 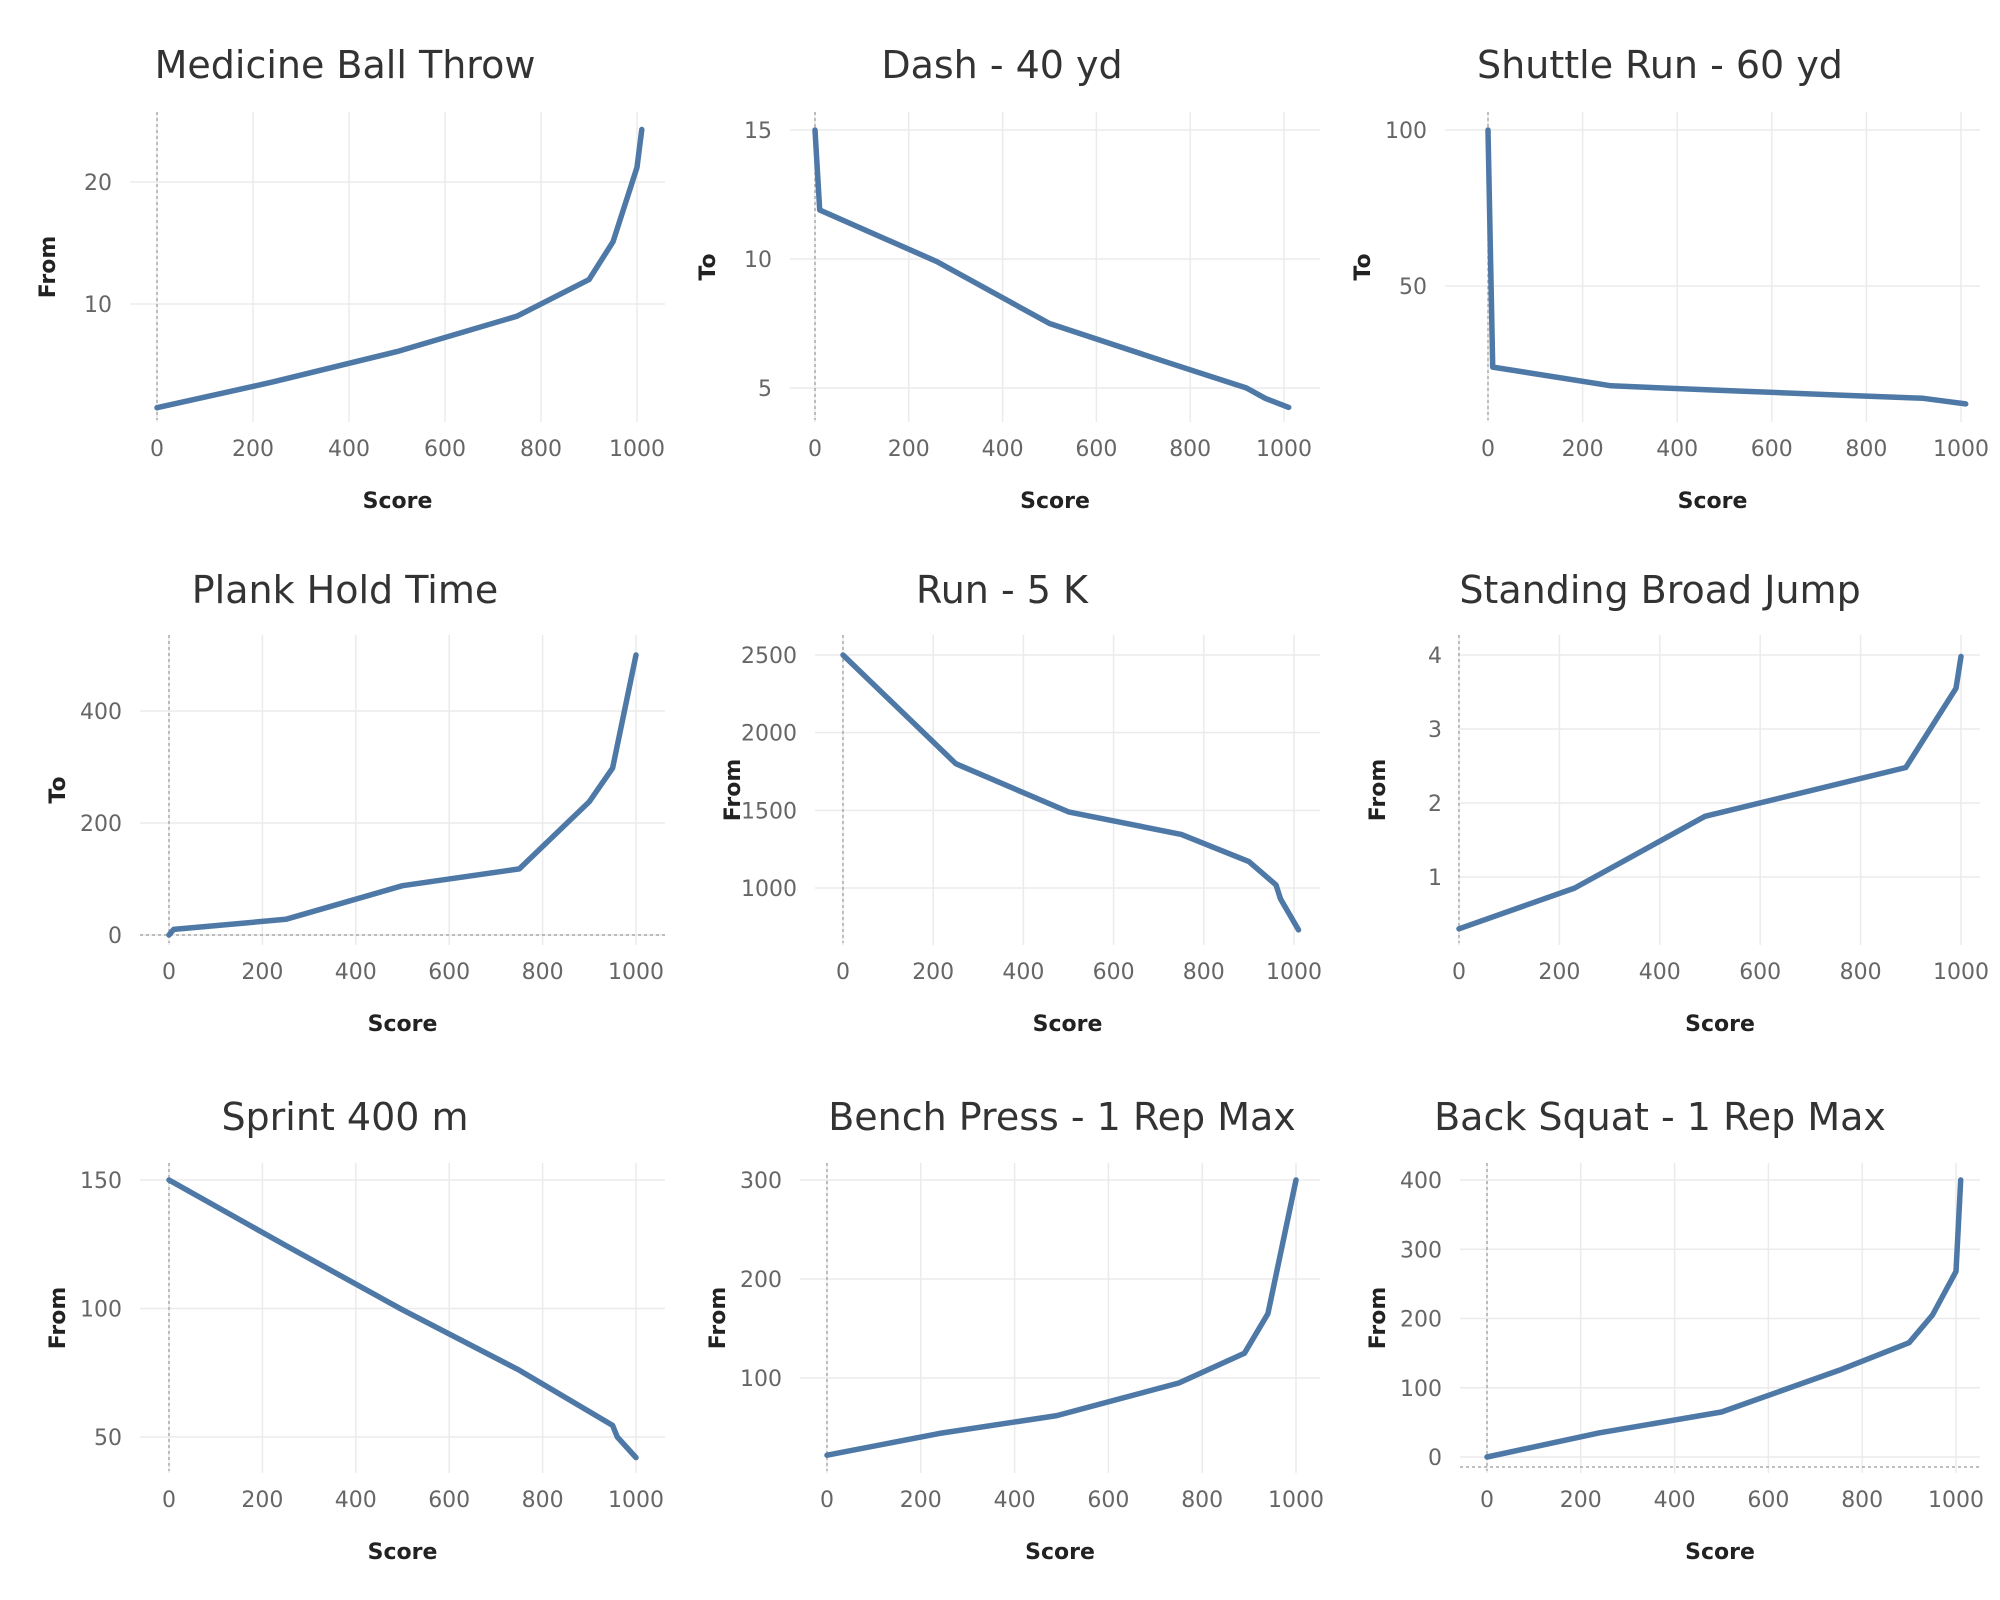 What do you see at coordinates (1660, 1117) in the screenshot?
I see `chart-title: Back Squat - 1 Rep Max` at bounding box center [1660, 1117].